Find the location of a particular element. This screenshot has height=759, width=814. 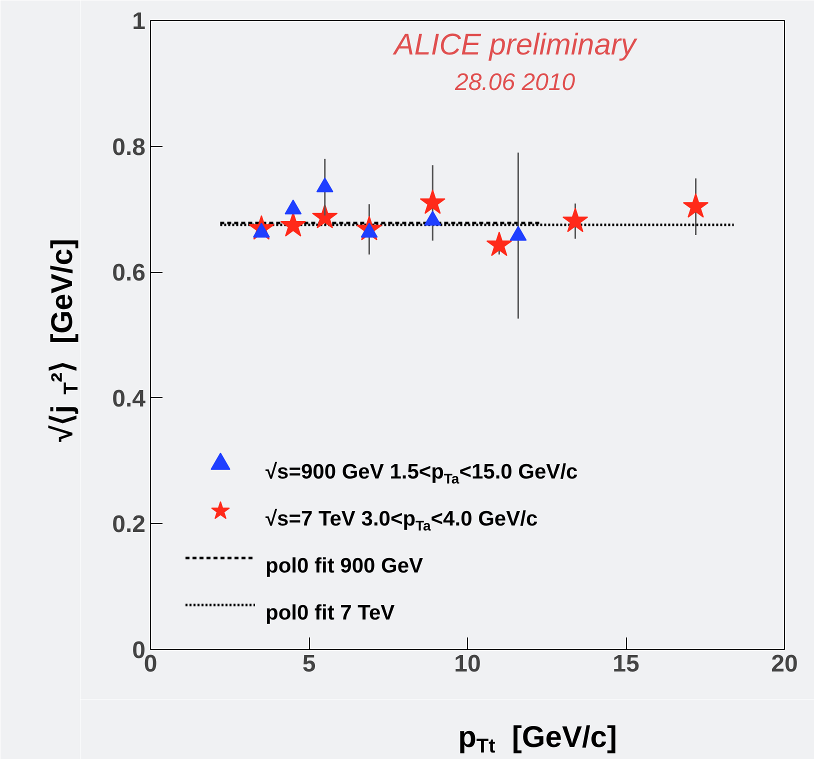

annotation: 28.06 2010 is located at coordinates (515, 82).